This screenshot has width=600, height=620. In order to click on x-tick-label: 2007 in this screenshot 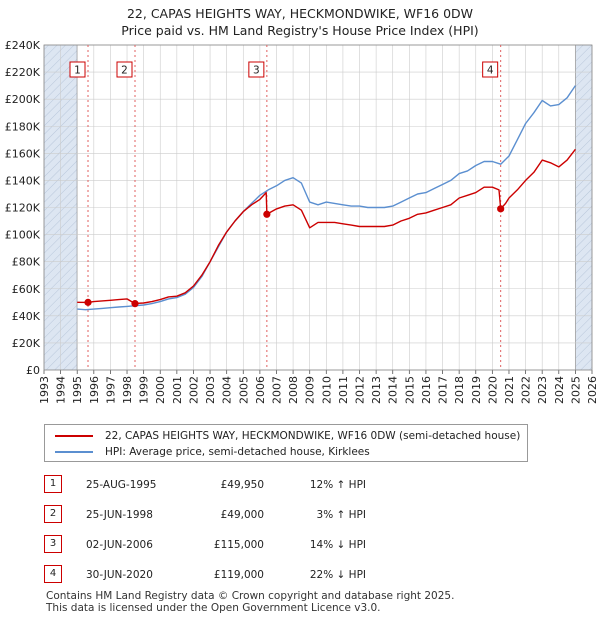, I will do `click(276, 390)`.